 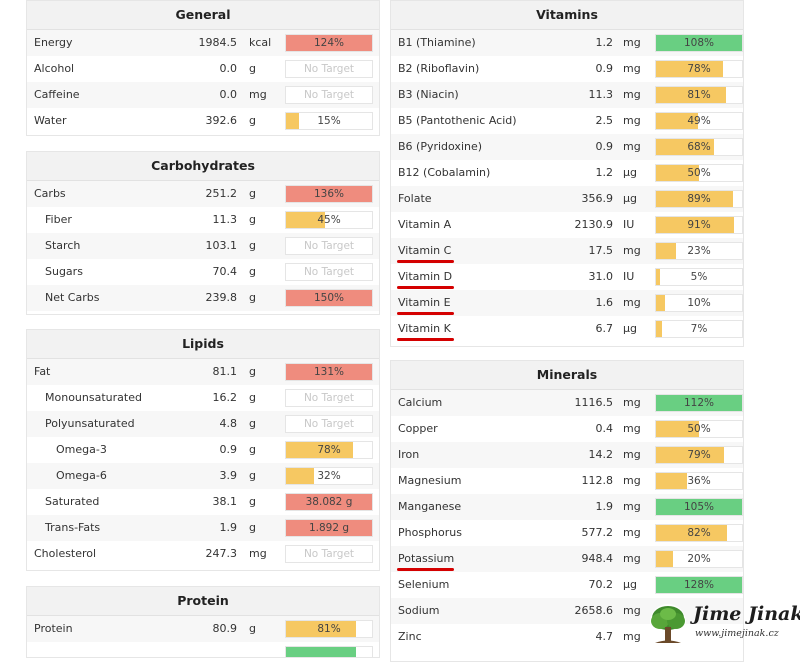 I want to click on nutrient-name: Fiber, so click(x=58, y=219).